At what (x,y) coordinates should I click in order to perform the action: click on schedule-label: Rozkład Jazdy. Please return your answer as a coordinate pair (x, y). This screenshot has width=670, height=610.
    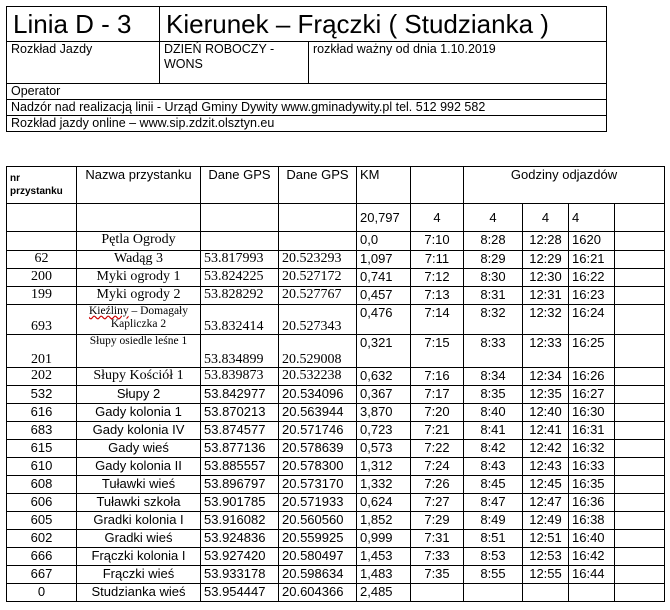
    Looking at the image, I should click on (83, 62).